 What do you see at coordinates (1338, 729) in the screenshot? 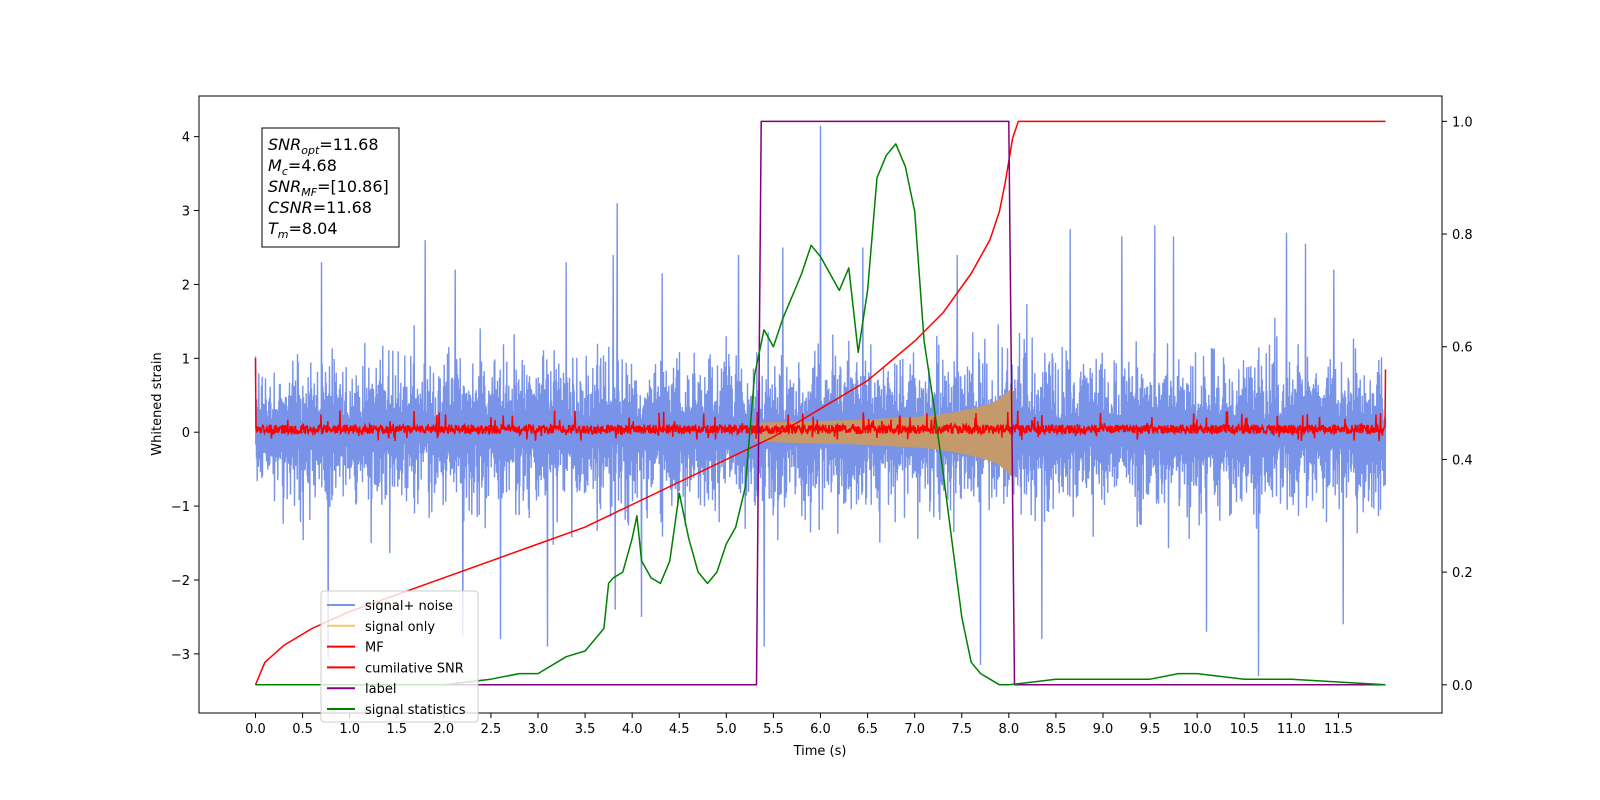
I see `x-tick-label: 11.5` at bounding box center [1338, 729].